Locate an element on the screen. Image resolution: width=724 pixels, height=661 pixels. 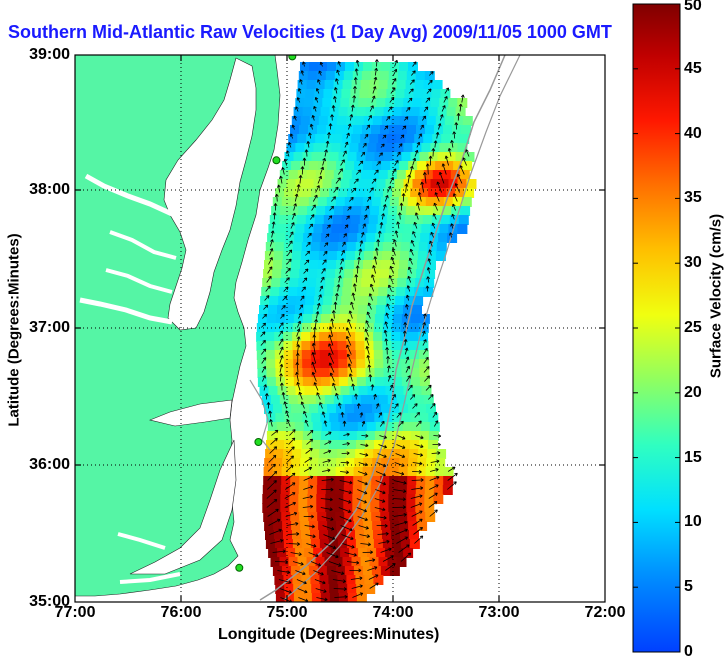
y-tick-label: 36:00 is located at coordinates (46, 465).